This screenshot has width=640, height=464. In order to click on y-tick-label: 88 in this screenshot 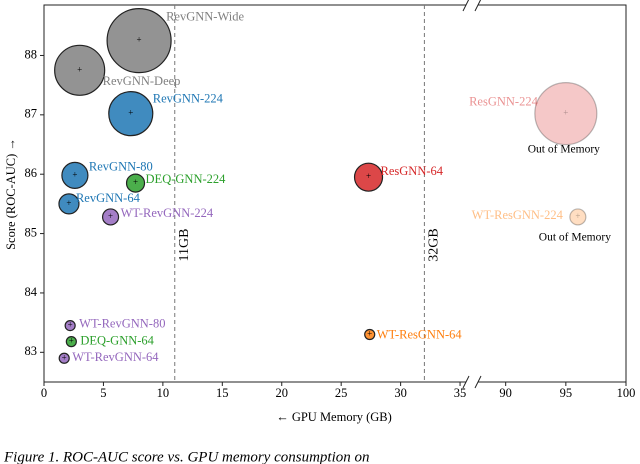, I will do `click(31, 54)`.